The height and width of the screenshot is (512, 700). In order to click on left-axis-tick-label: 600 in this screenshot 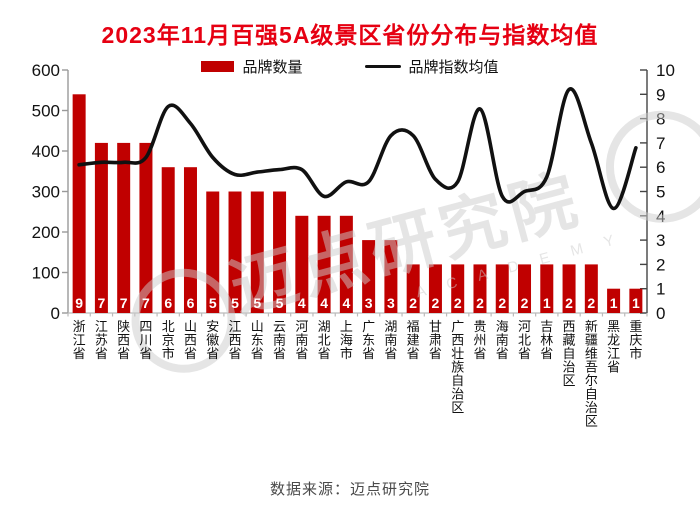, I will do `click(46, 70)`.